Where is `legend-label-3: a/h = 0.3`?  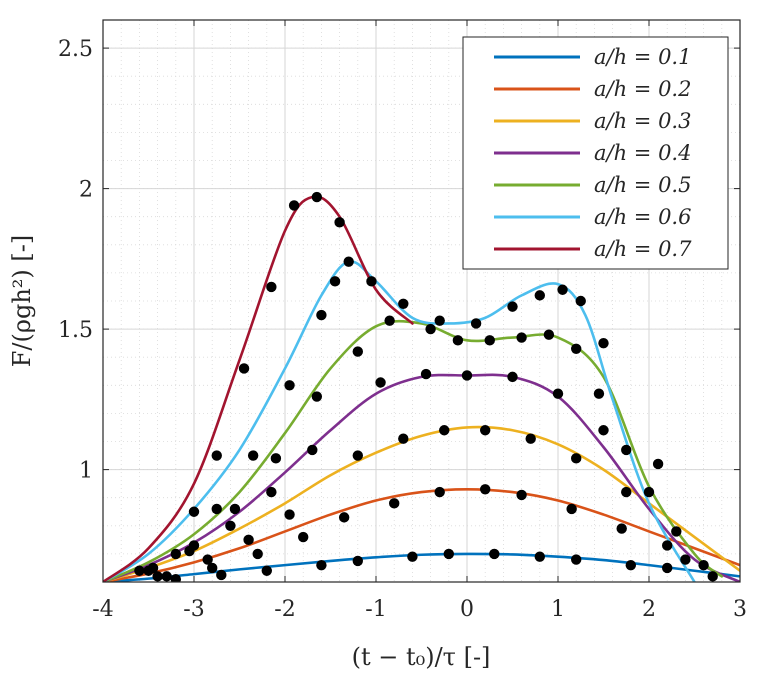 legend-label-3: a/h = 0.3 is located at coordinates (642, 121).